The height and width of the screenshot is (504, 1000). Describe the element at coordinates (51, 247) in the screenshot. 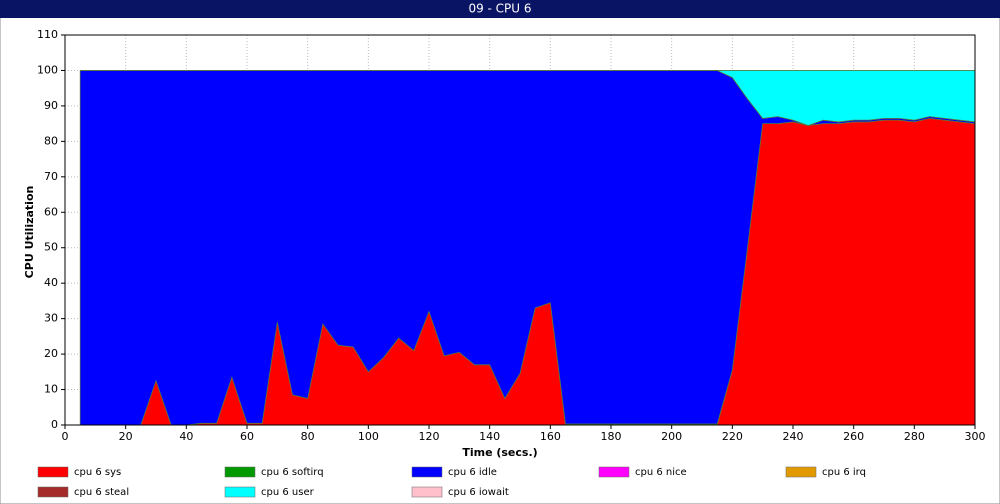

I see `y-tick-label: 50` at that location.